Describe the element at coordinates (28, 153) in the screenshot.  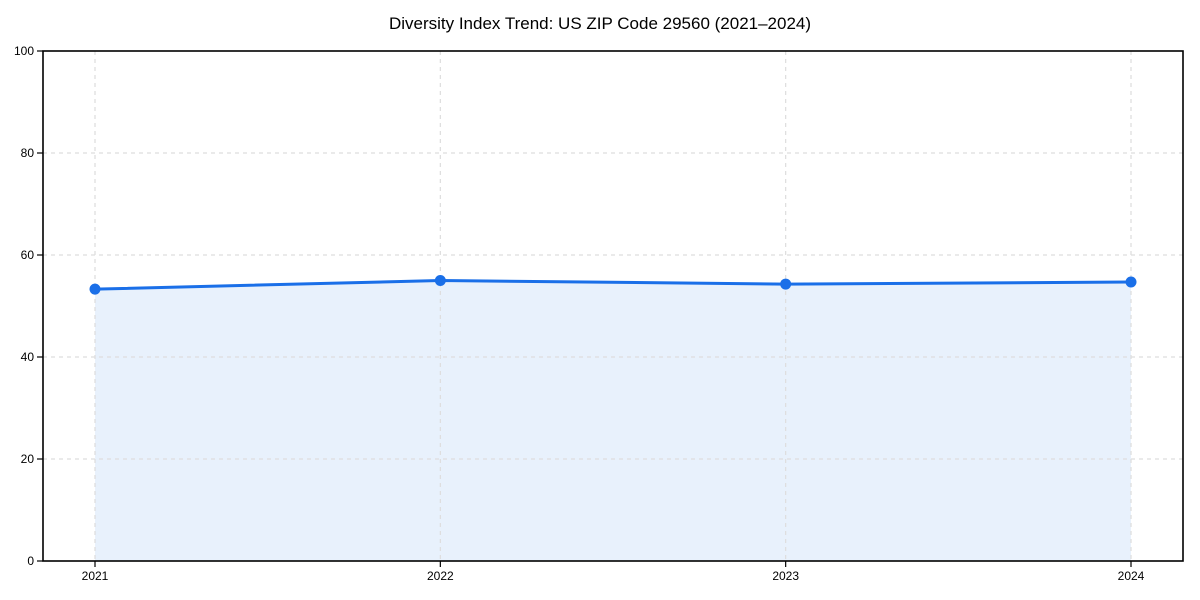
I see `y-tick-label-80: 80` at that location.